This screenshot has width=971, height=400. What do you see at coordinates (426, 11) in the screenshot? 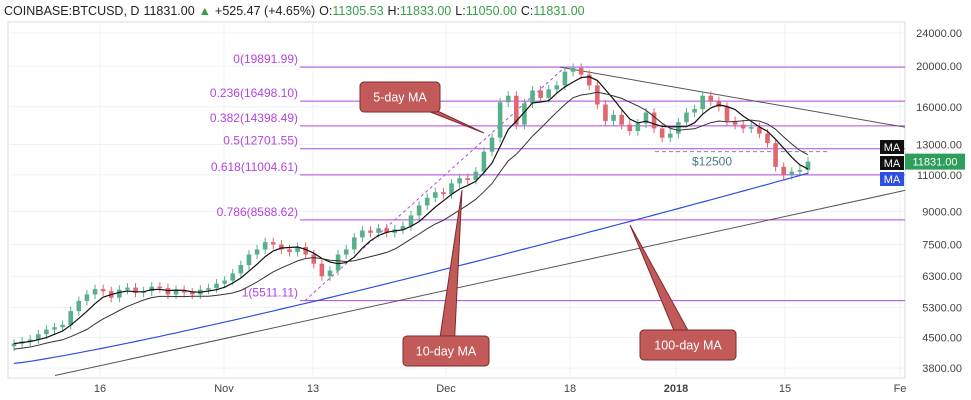
I see `high-value: 11833.00` at bounding box center [426, 11].